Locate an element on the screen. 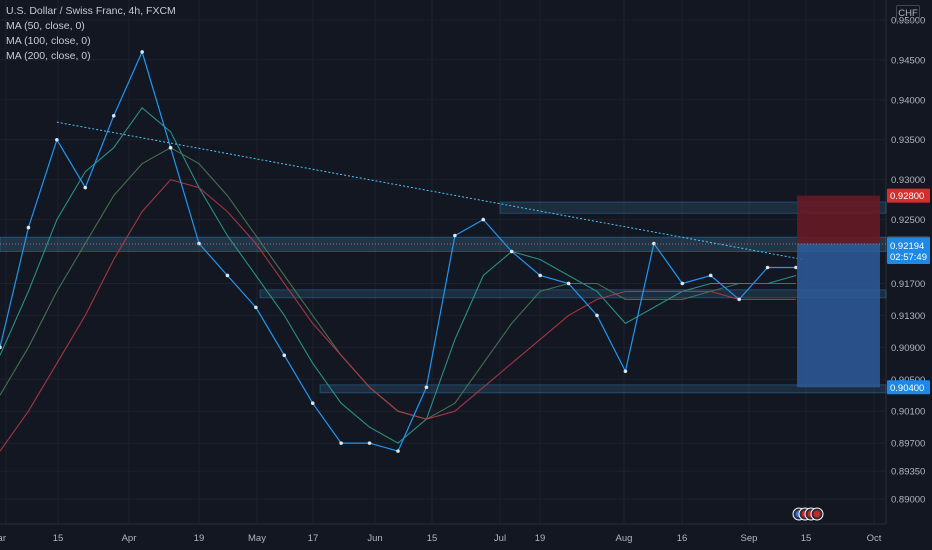  x-tick-label: Sep is located at coordinates (749, 538).